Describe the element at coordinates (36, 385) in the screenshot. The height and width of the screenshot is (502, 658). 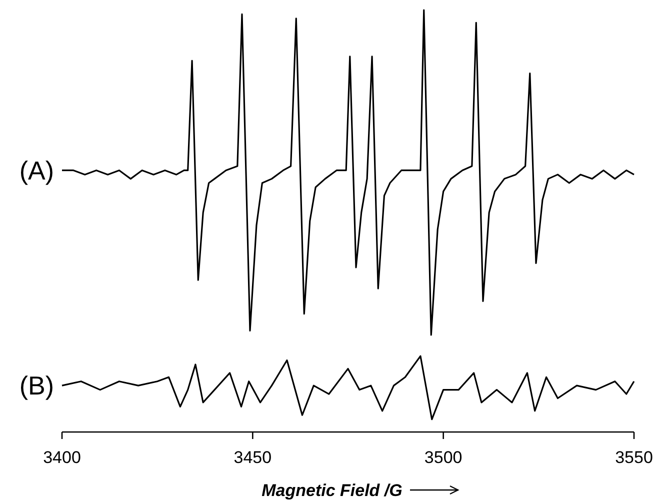
I see `series-label: (B)` at that location.